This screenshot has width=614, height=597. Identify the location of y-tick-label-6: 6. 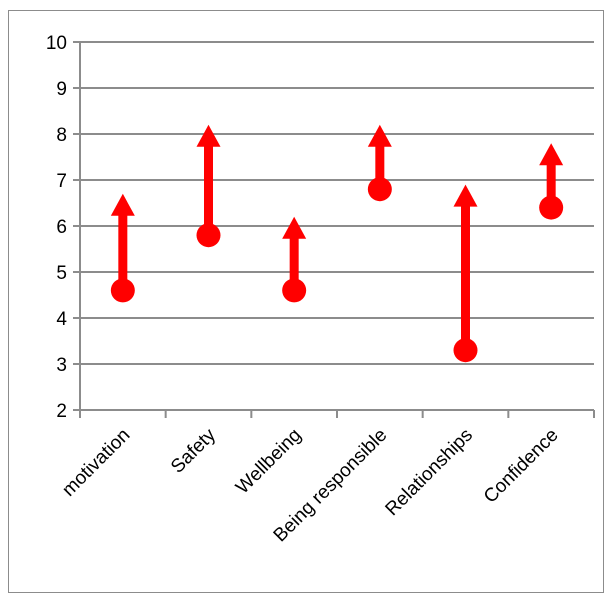
(61, 227).